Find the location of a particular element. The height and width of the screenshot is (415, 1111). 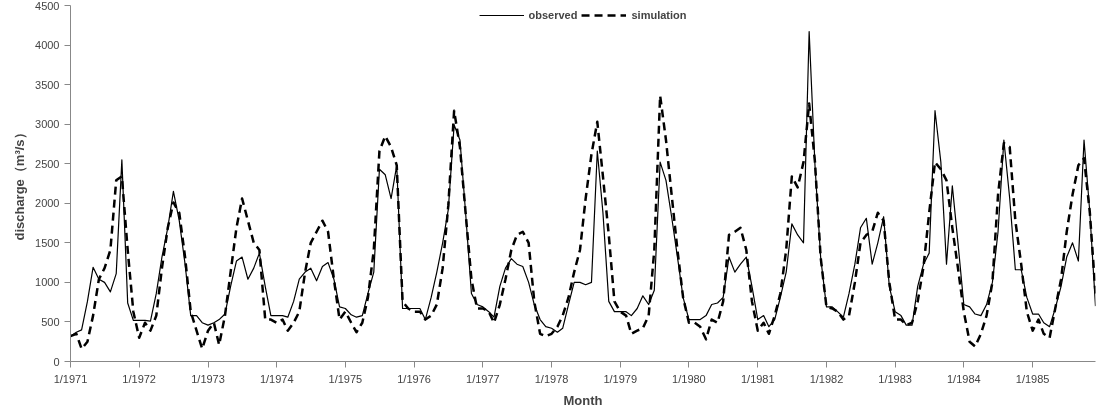

y-tick-label: 1500 is located at coordinates (47, 242).